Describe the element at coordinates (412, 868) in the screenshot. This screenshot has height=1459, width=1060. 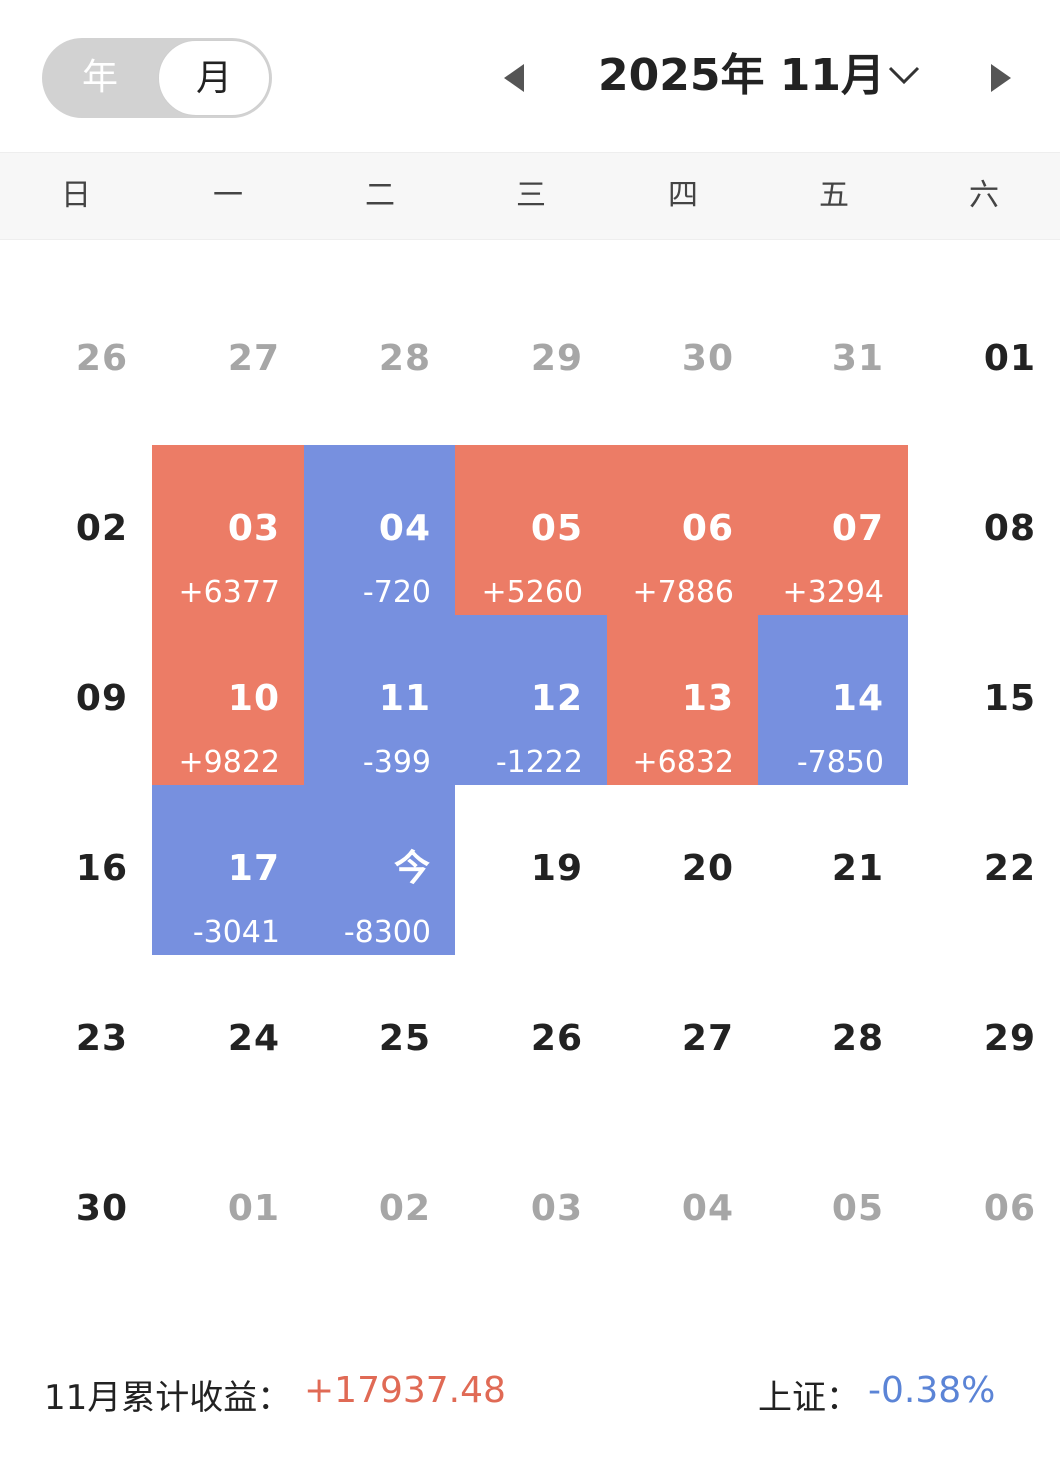
I see `day-number: 今` at that location.